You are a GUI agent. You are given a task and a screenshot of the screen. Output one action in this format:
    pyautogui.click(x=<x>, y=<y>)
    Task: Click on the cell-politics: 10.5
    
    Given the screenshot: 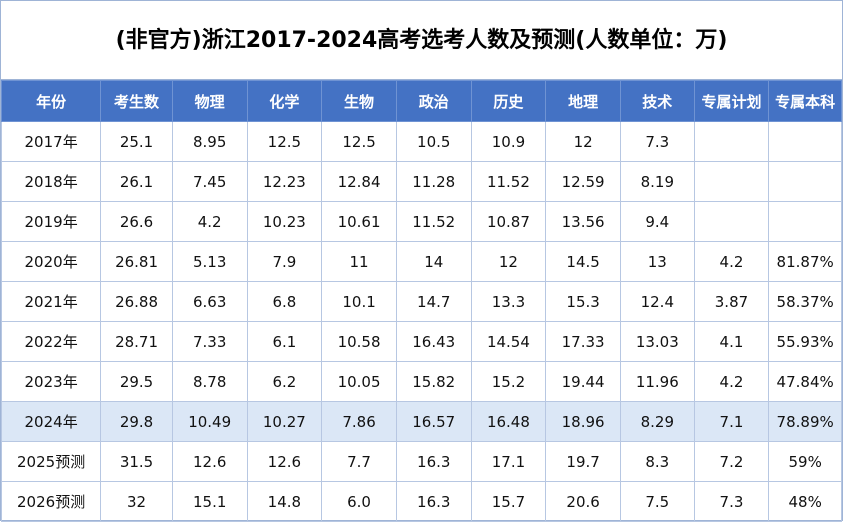 What is the action you would take?
    pyautogui.click(x=433, y=141)
    